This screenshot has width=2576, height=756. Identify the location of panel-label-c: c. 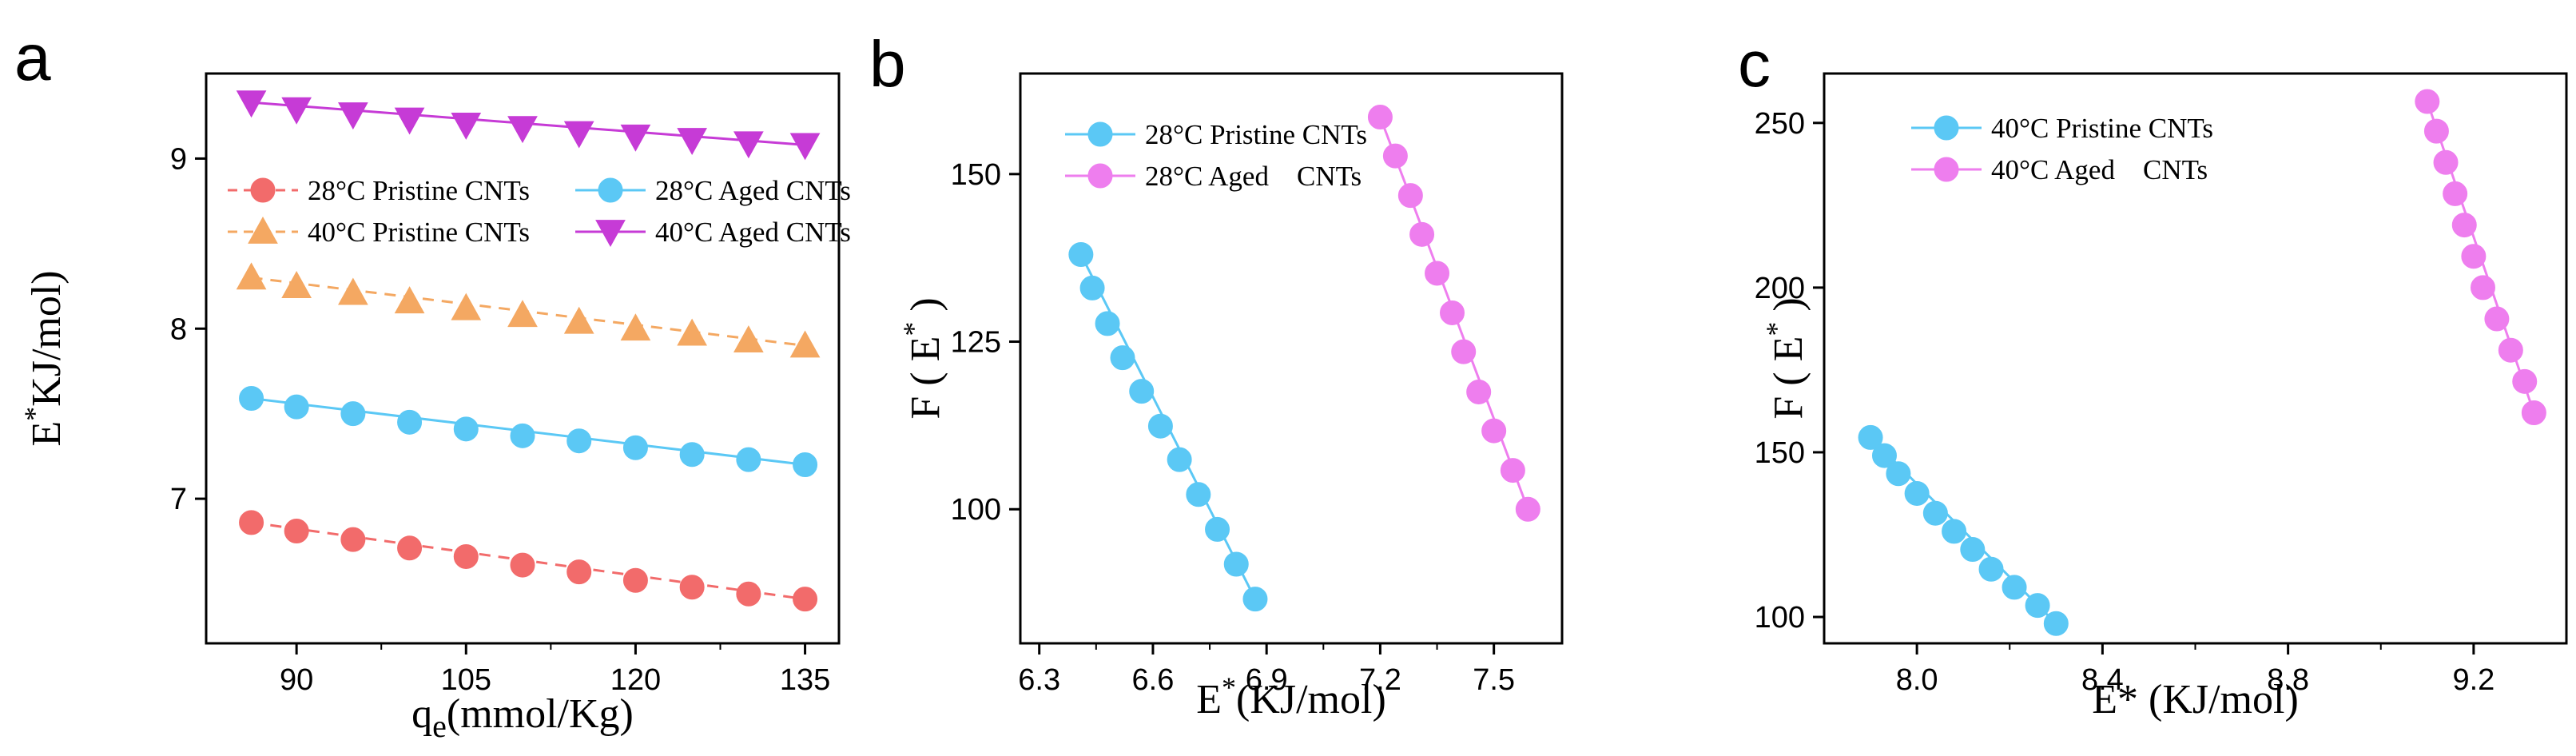
(1754, 64).